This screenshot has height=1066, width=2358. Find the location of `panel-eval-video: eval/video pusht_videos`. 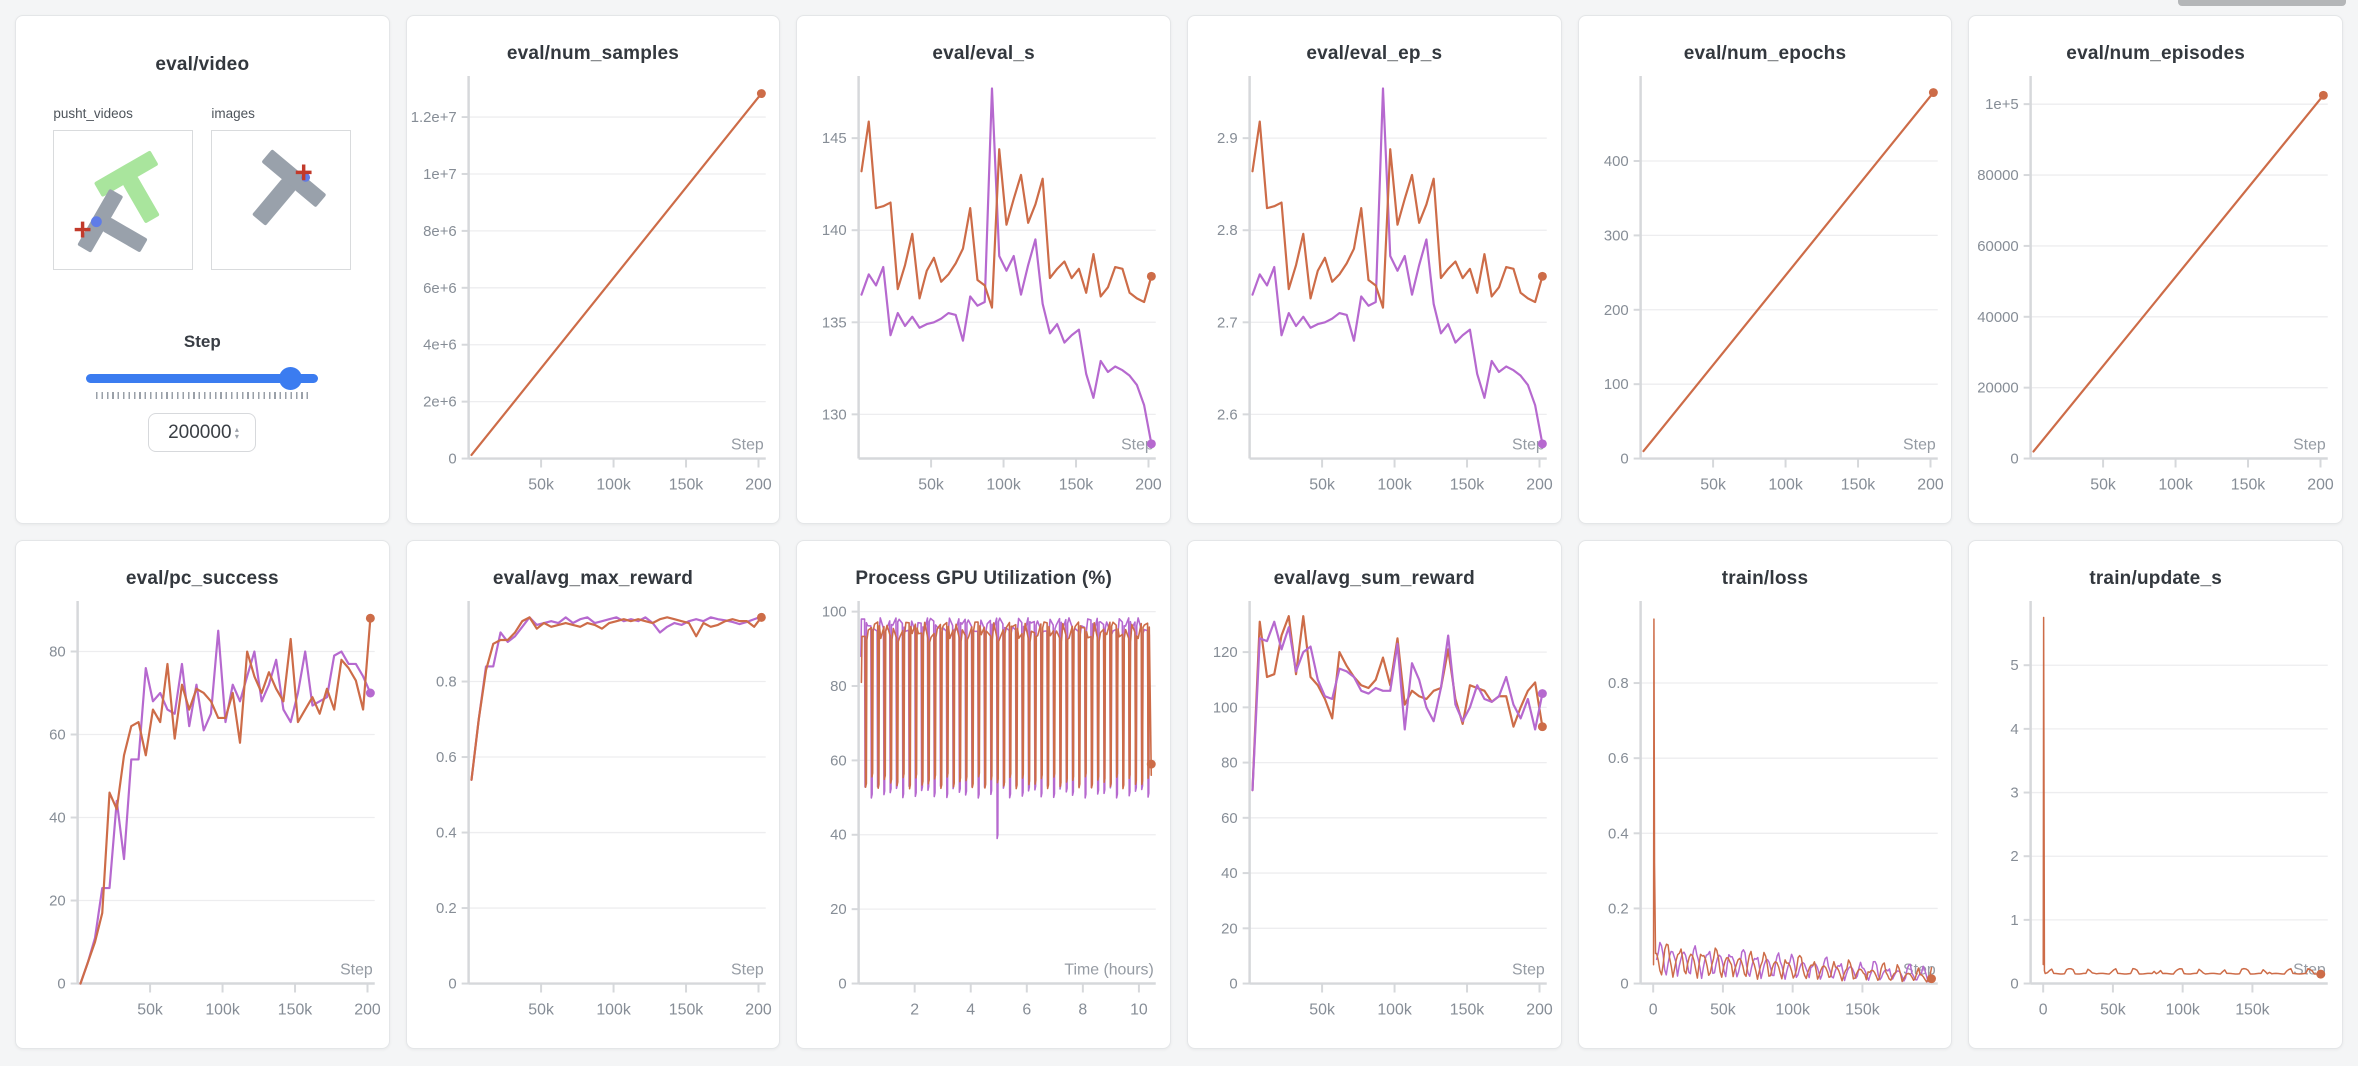

panel-eval-video: eval/video pusht_videos is located at coordinates (202, 269).